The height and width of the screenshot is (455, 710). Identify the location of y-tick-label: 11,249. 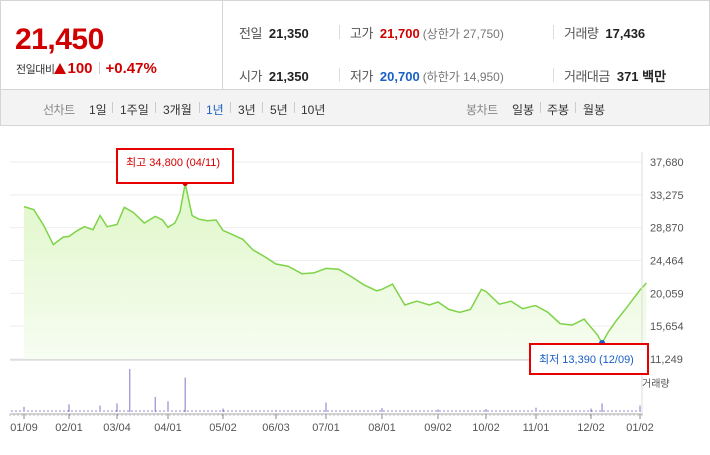
(666, 360).